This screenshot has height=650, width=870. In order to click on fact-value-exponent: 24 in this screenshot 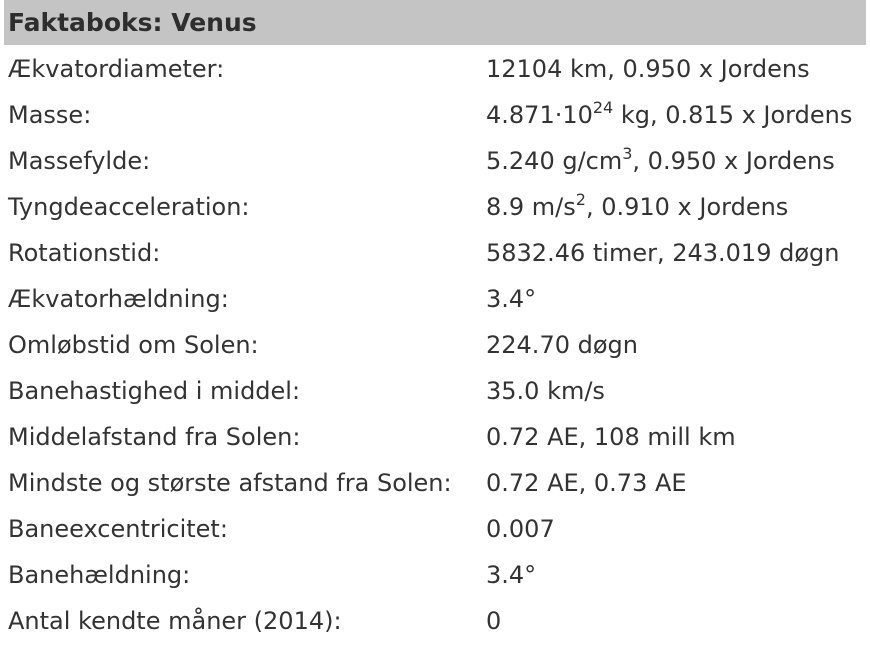, I will do `click(603, 107)`.